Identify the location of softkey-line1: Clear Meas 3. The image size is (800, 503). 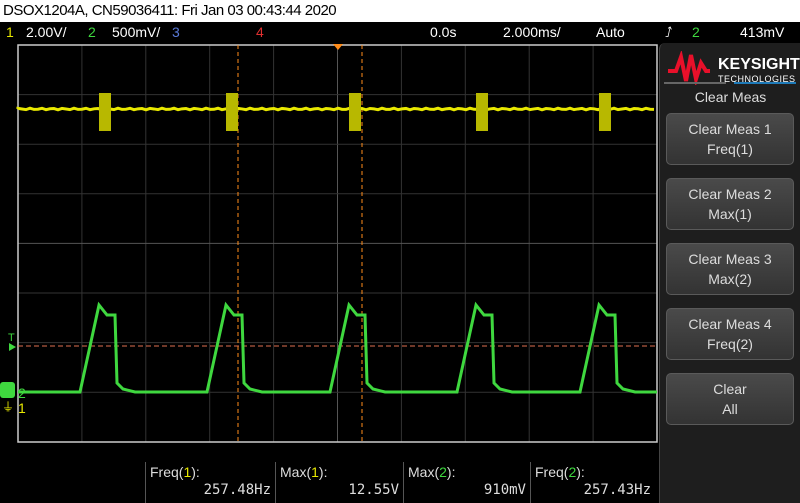
(730, 259).